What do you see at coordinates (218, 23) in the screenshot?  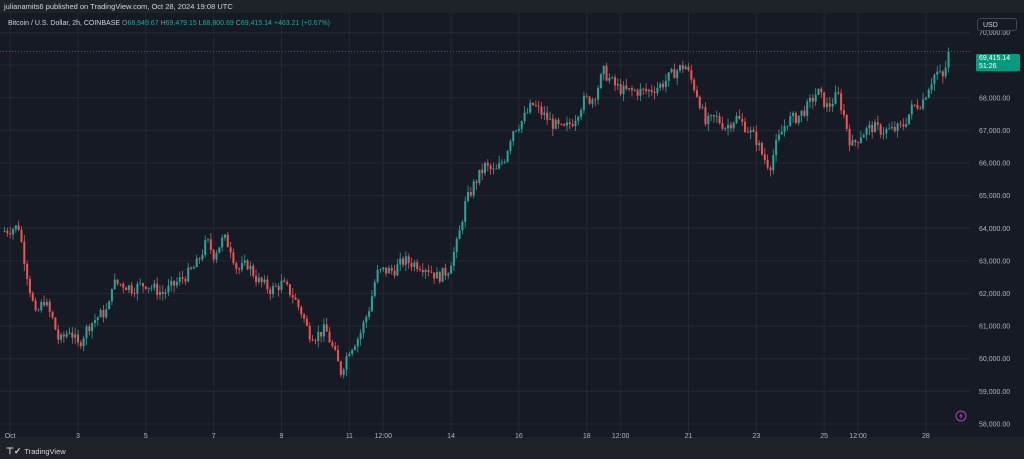 I see `low-value: 68,800.69` at bounding box center [218, 23].